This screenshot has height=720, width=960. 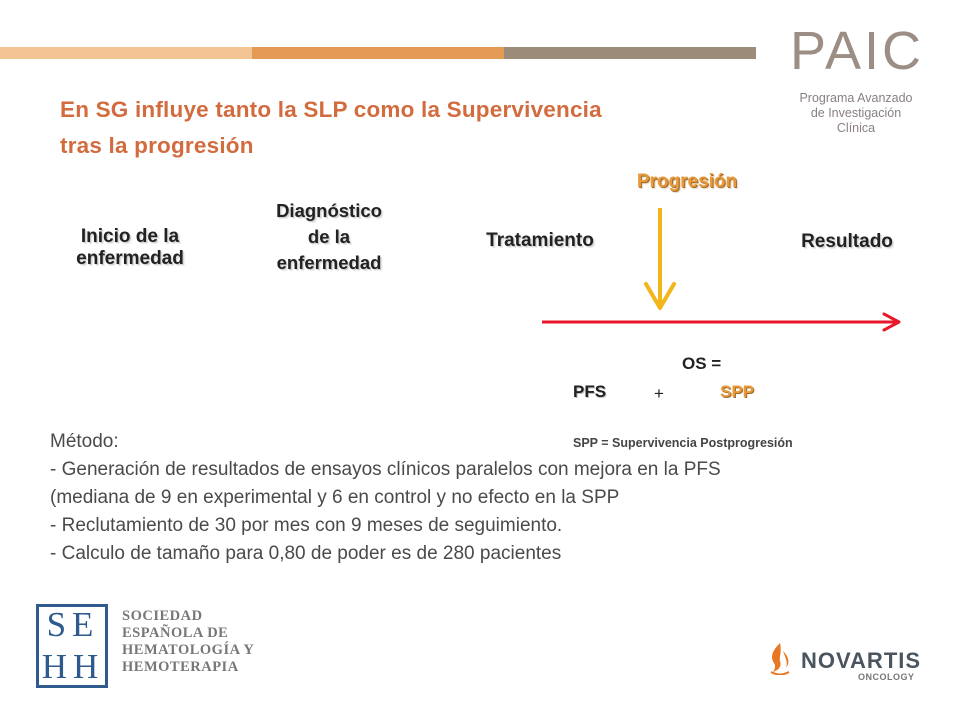 I want to click on timeline-right-arrow, so click(x=721, y=322).